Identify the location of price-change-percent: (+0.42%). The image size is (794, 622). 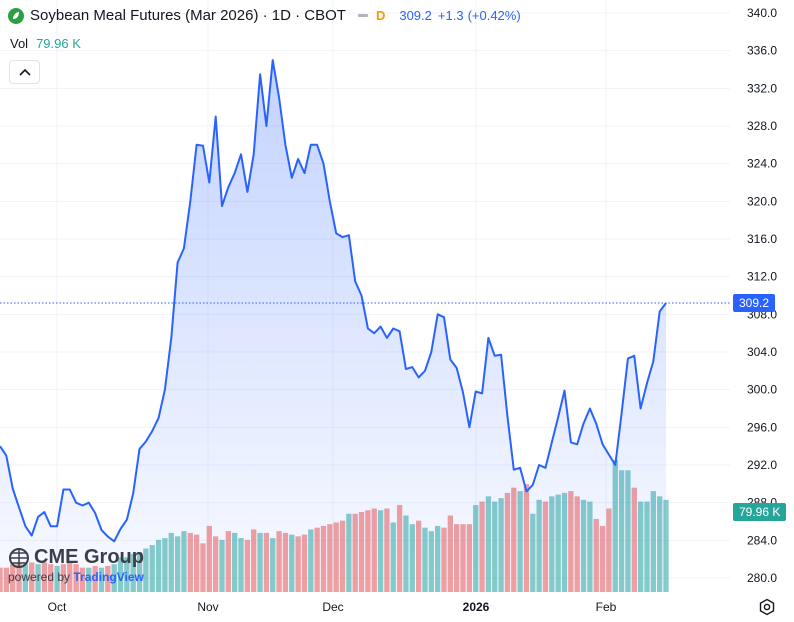
(494, 15).